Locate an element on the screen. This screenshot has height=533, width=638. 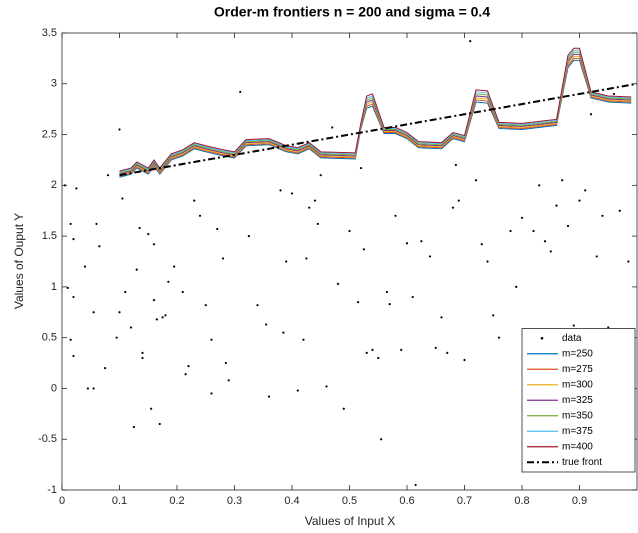
y-tick-label: 1 is located at coordinates (54, 287).